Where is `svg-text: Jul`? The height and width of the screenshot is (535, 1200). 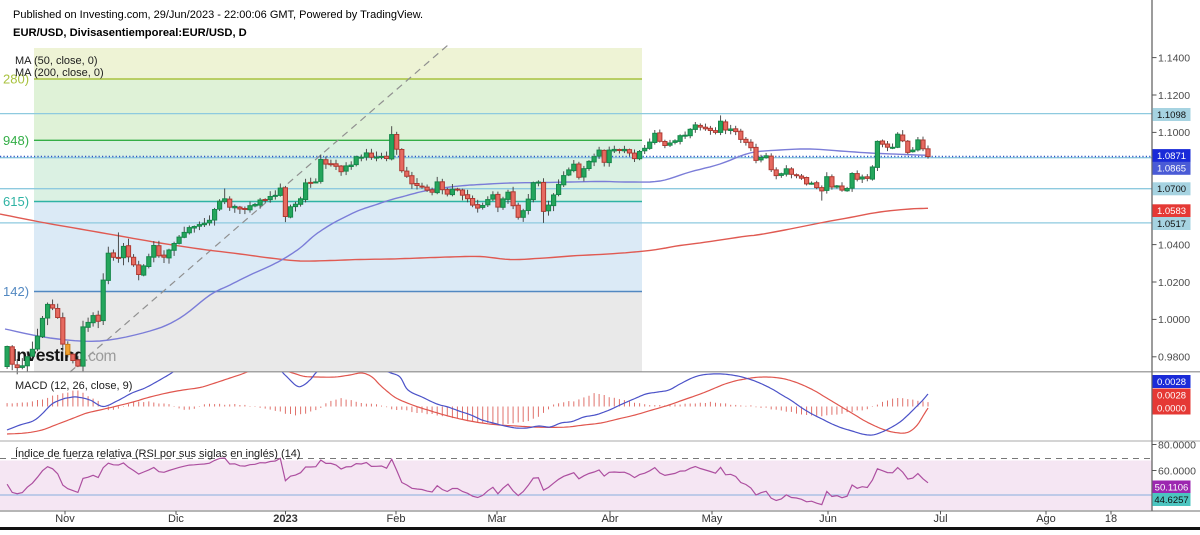
svg-text: Jul is located at coordinates (940, 519).